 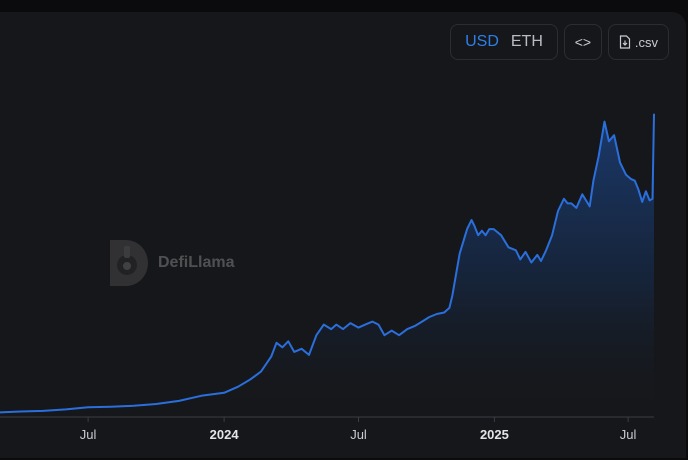 I want to click on currency-toggle: USD ETH, so click(x=504, y=42).